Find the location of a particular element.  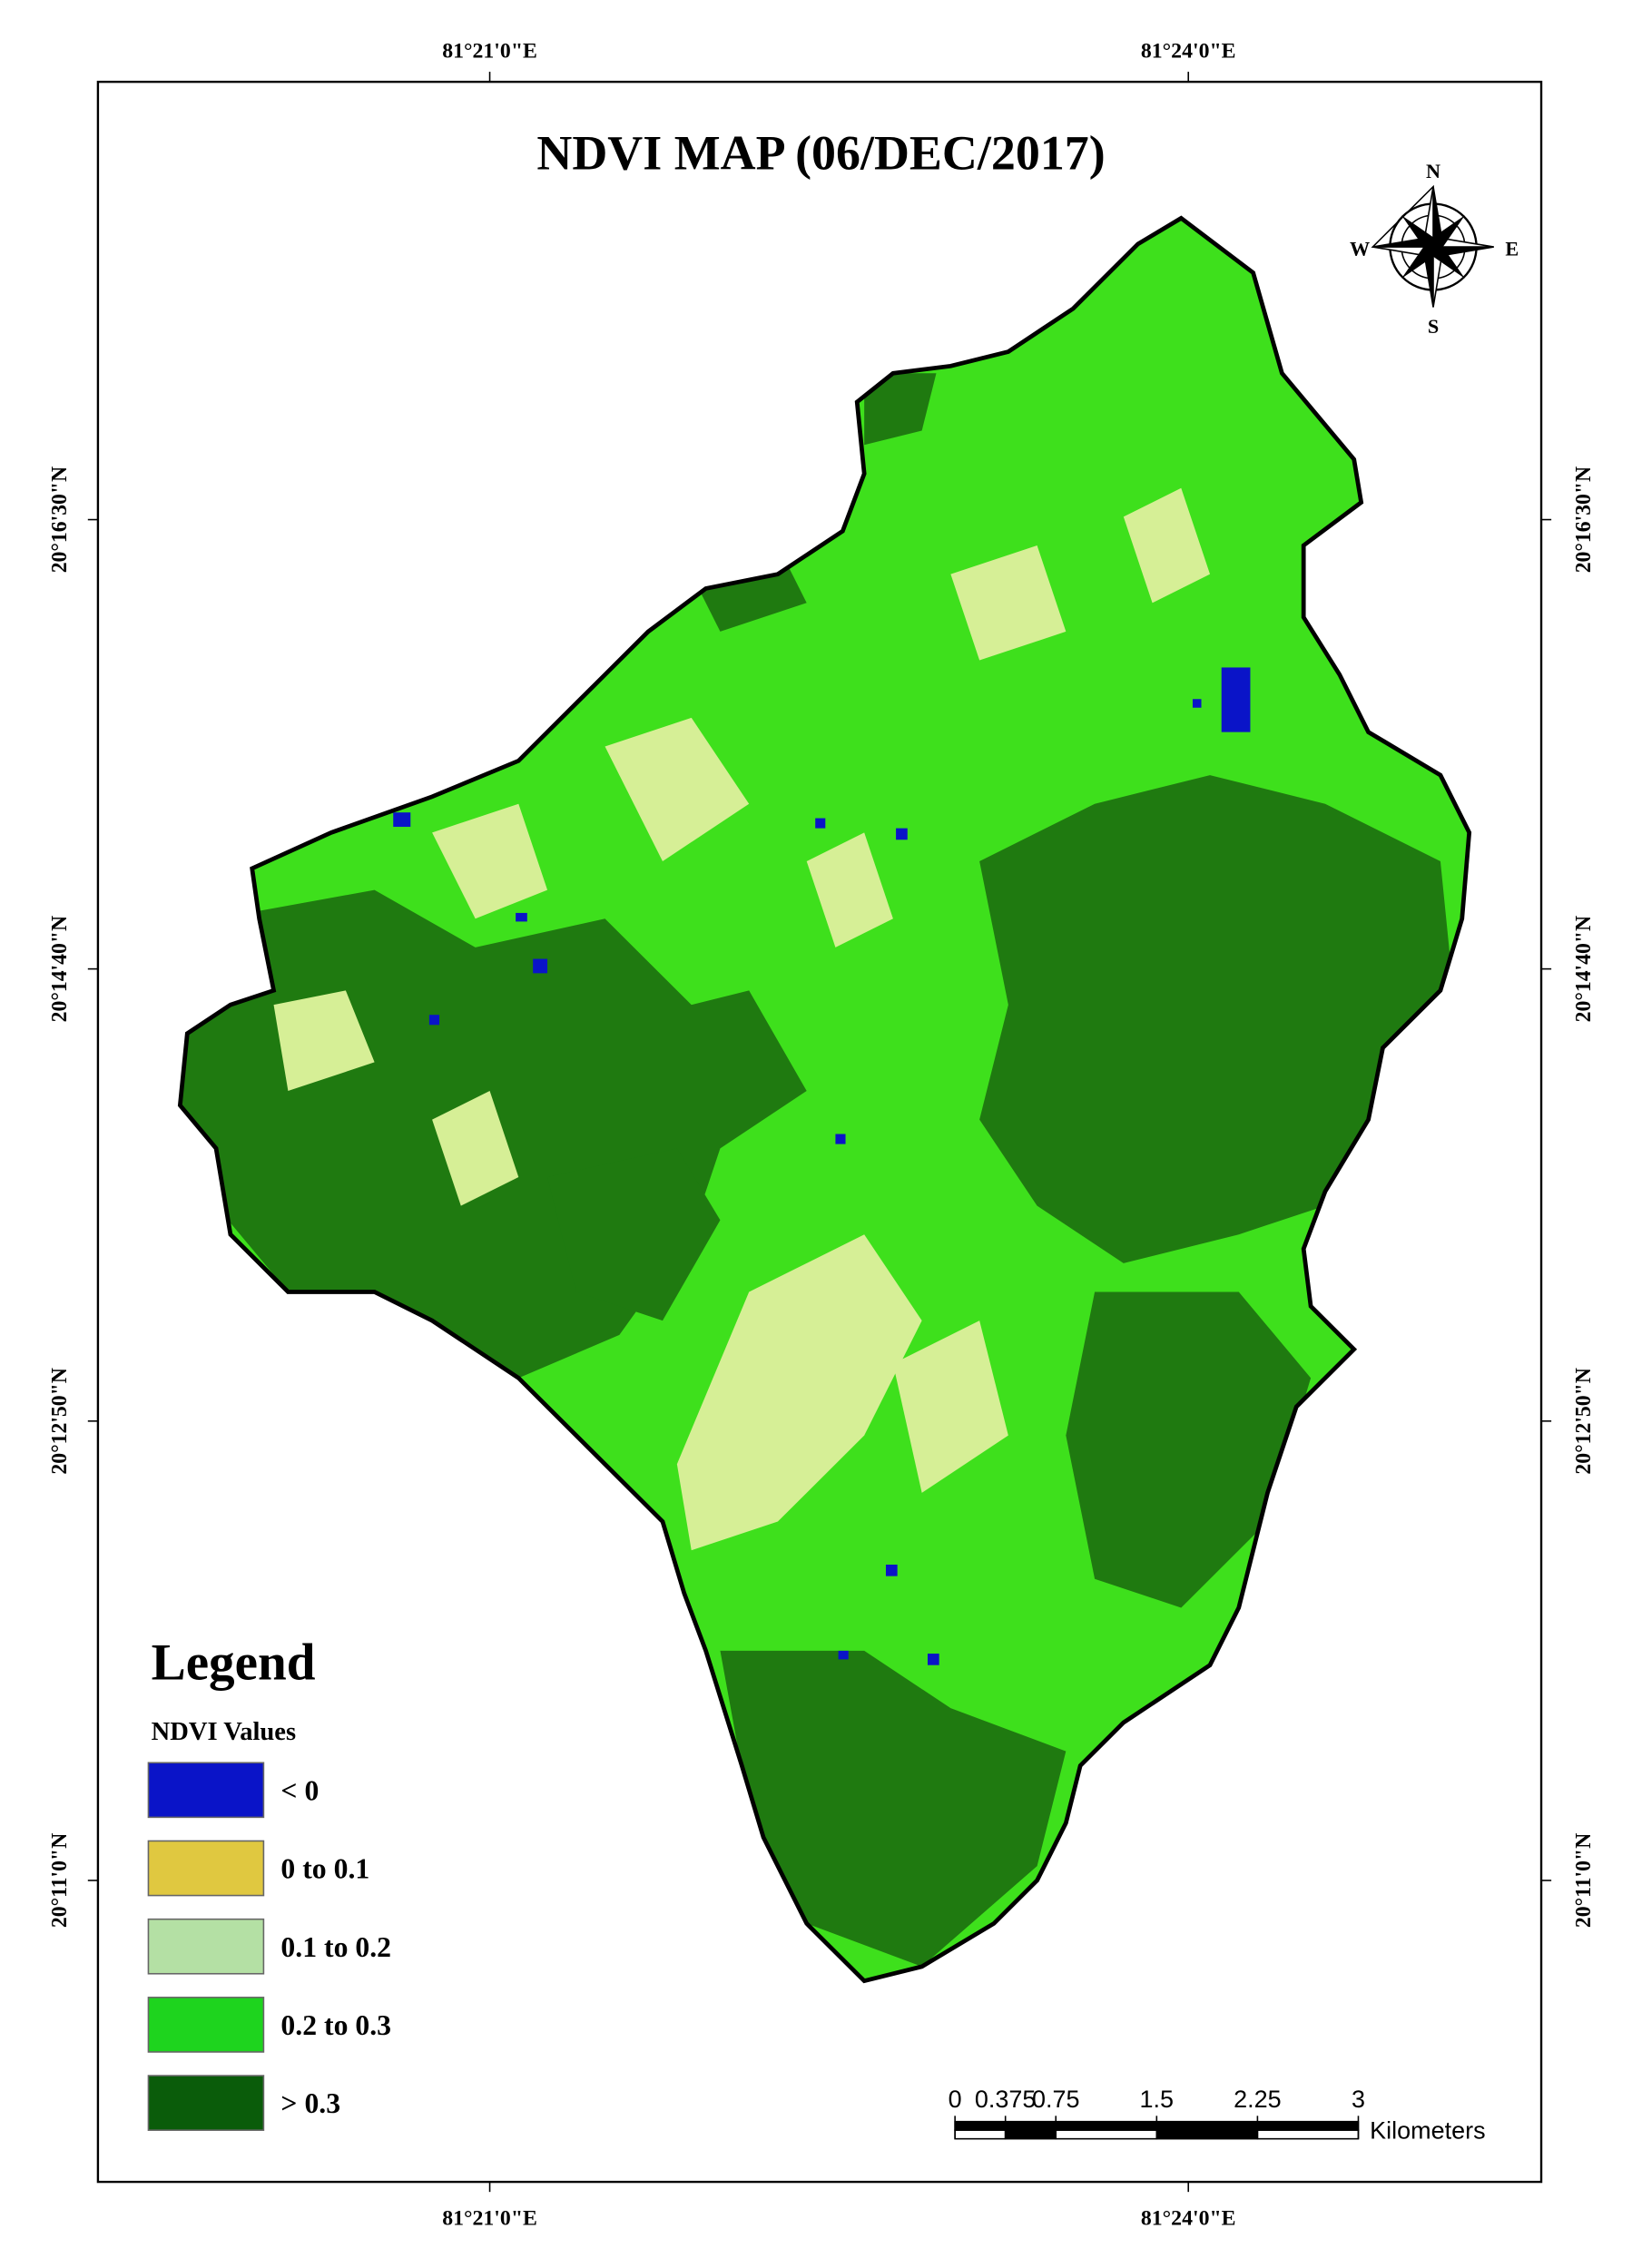

legend-label: 0 to 0.1 is located at coordinates (324, 1869).